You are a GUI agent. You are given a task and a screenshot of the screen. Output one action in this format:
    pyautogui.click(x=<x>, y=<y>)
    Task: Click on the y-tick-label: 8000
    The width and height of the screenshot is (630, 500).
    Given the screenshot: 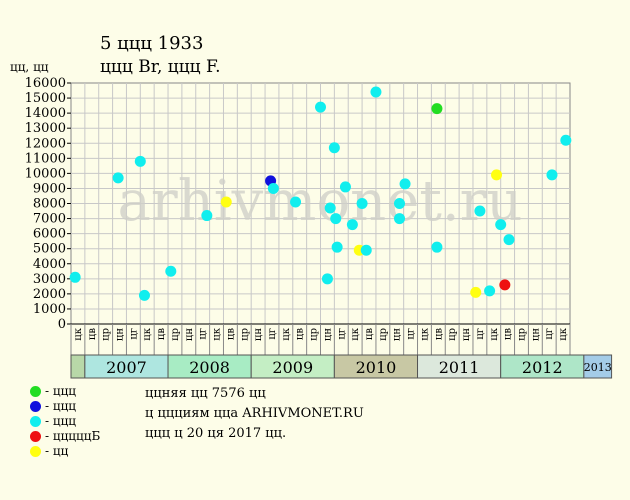 What is the action you would take?
    pyautogui.click(x=49, y=204)
    